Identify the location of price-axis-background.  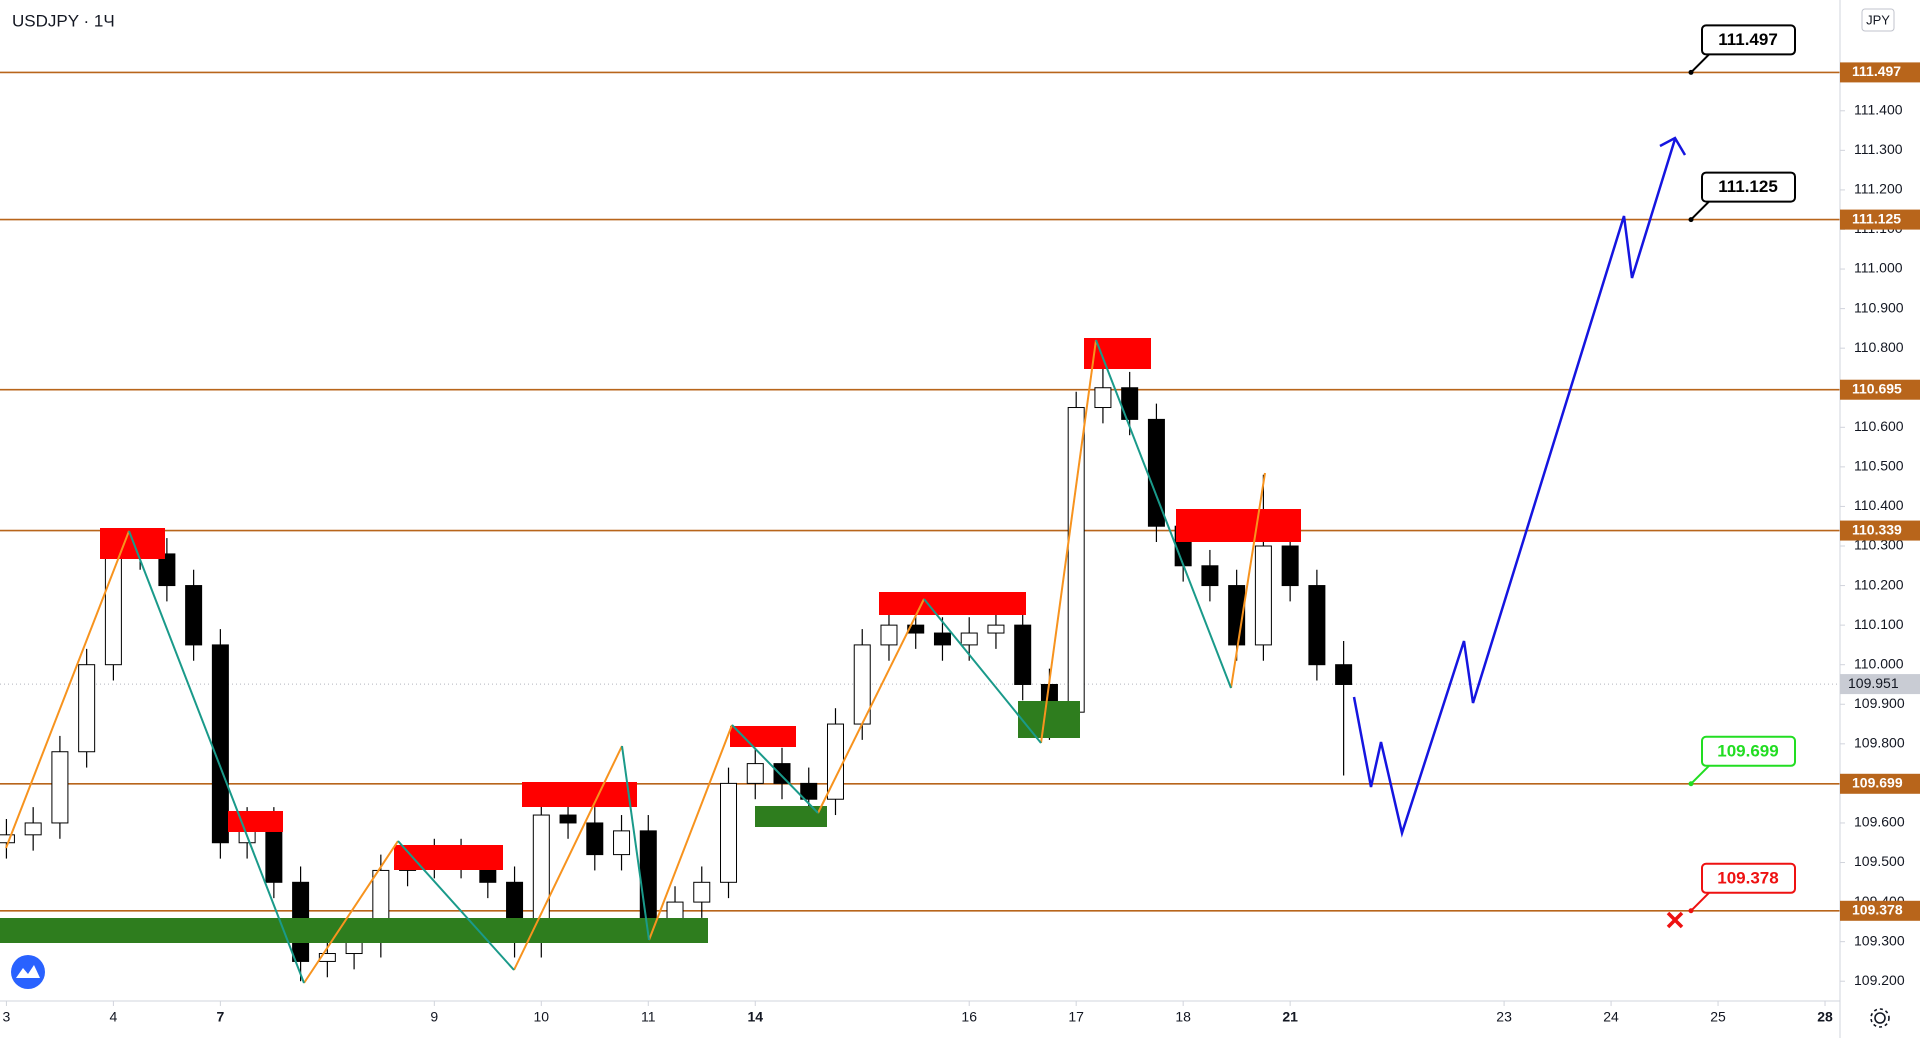
(1880, 519).